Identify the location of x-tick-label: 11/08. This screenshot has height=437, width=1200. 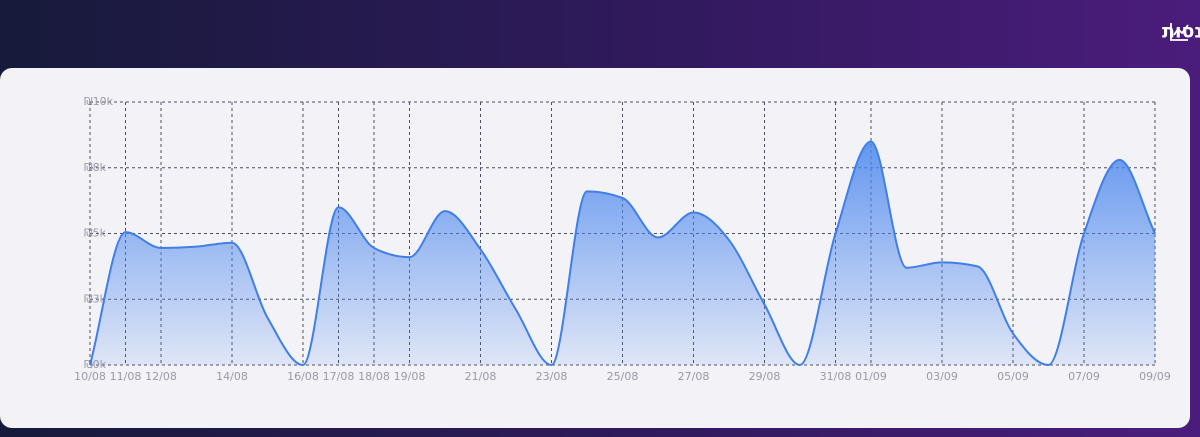
(126, 376).